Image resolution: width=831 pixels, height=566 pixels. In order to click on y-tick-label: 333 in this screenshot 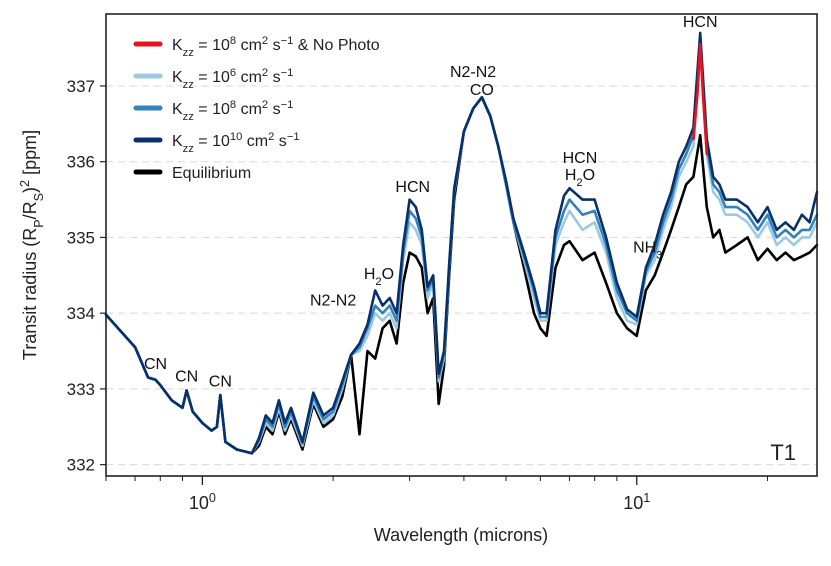, I will do `click(81, 389)`.